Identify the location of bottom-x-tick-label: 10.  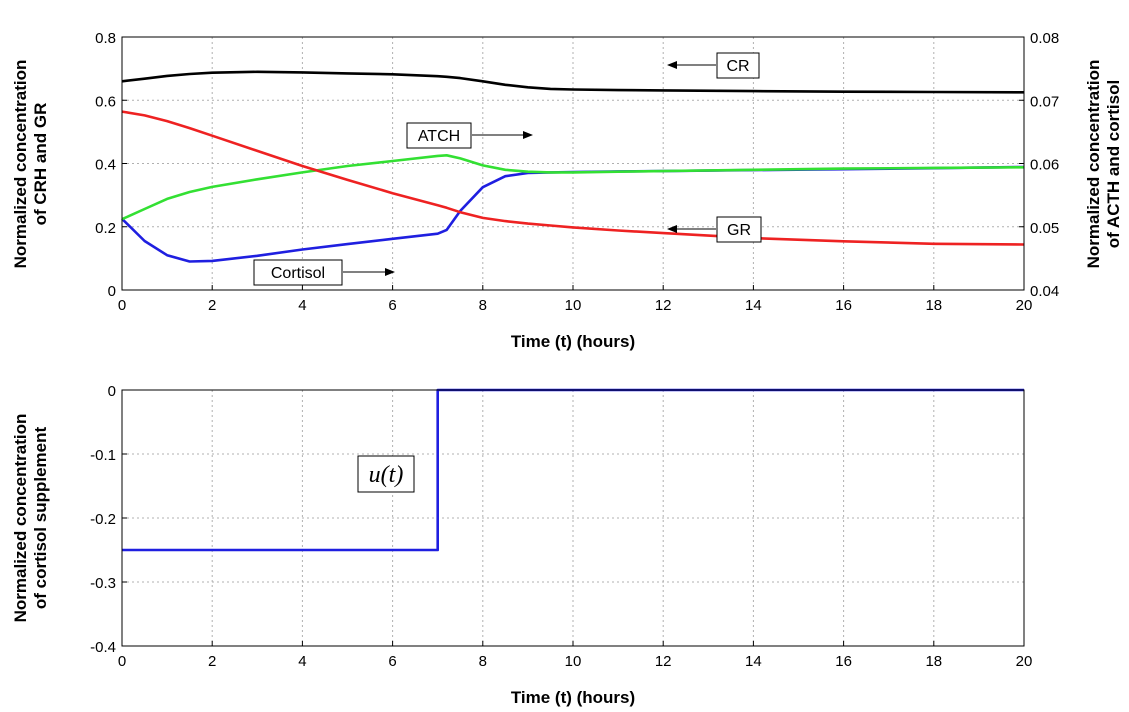
(573, 661).